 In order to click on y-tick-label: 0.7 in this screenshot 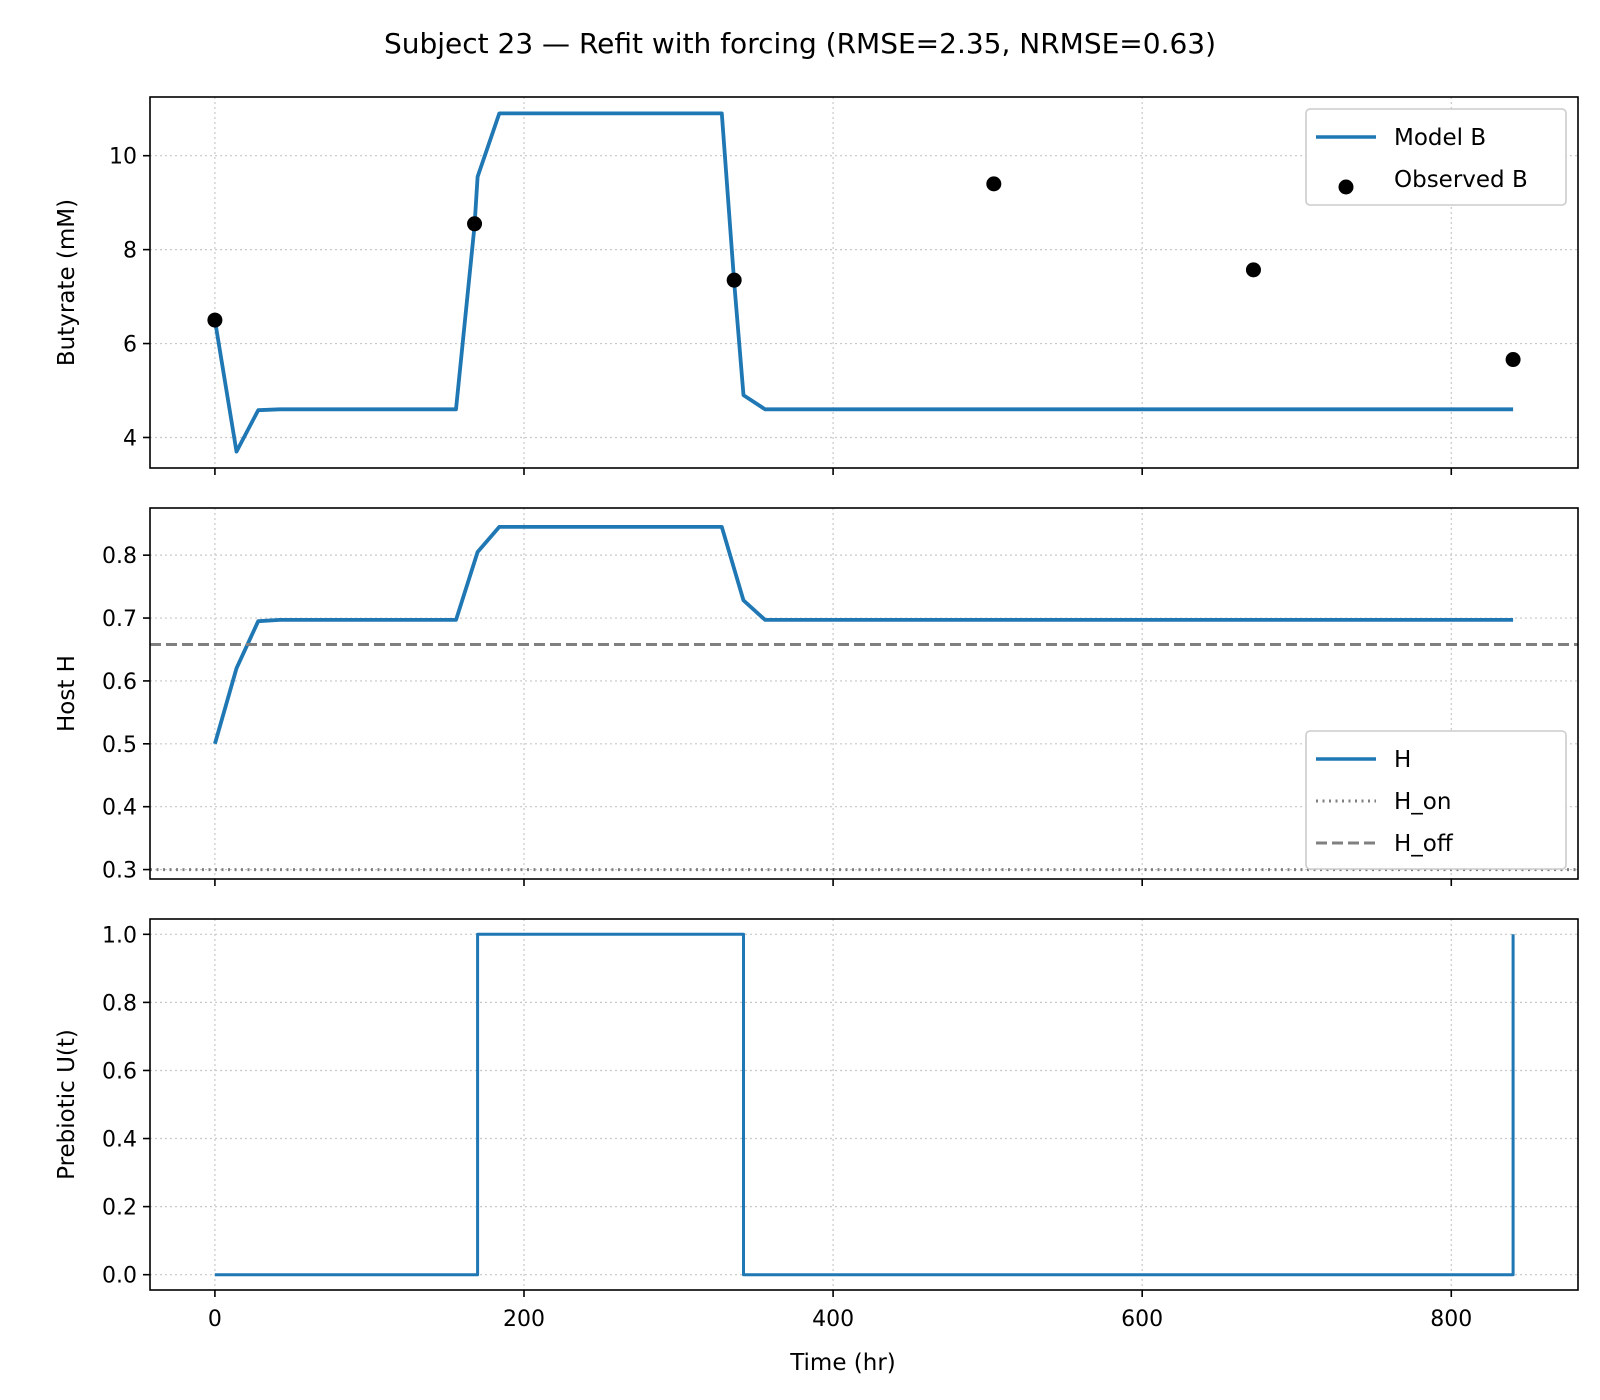, I will do `click(119, 619)`.